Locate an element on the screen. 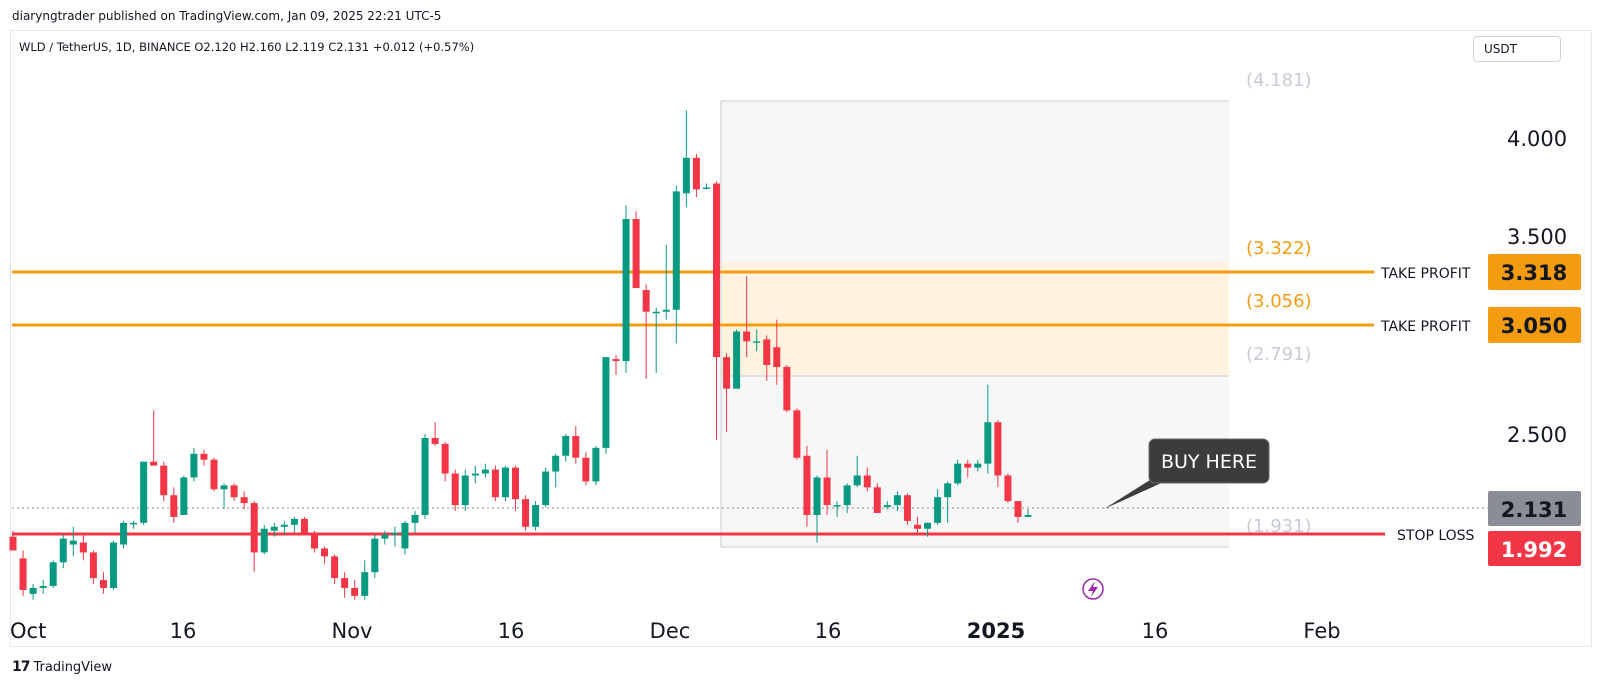 The width and height of the screenshot is (1600, 699). last-price-badge is located at coordinates (1534, 508).